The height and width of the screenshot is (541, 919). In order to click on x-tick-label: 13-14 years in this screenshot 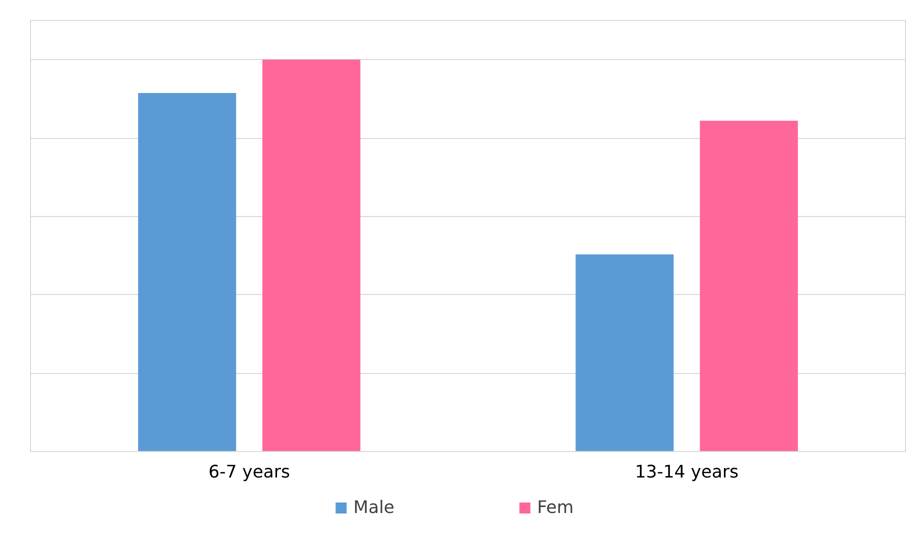, I will do `click(686, 472)`.